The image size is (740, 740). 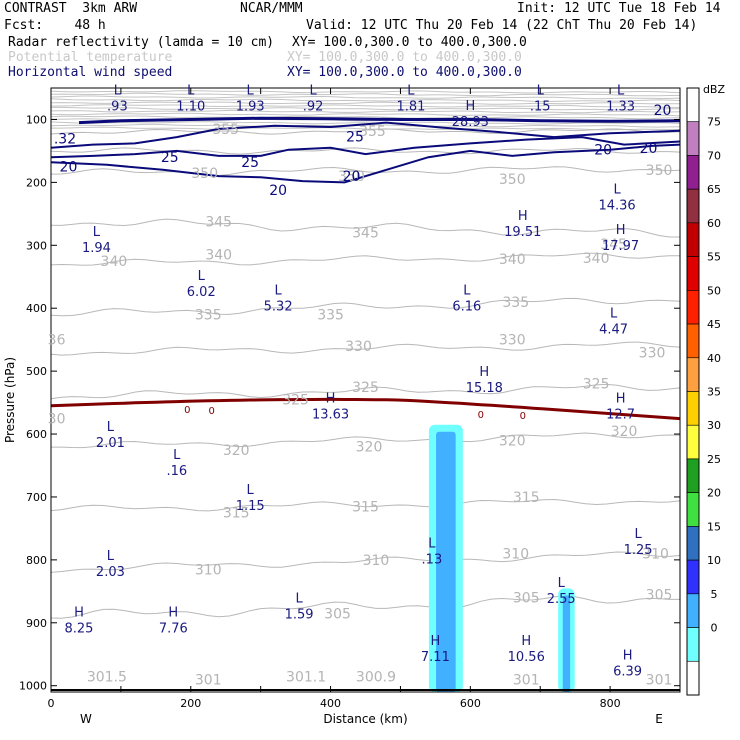 I want to click on marker-value: 4.47, so click(x=613, y=330).